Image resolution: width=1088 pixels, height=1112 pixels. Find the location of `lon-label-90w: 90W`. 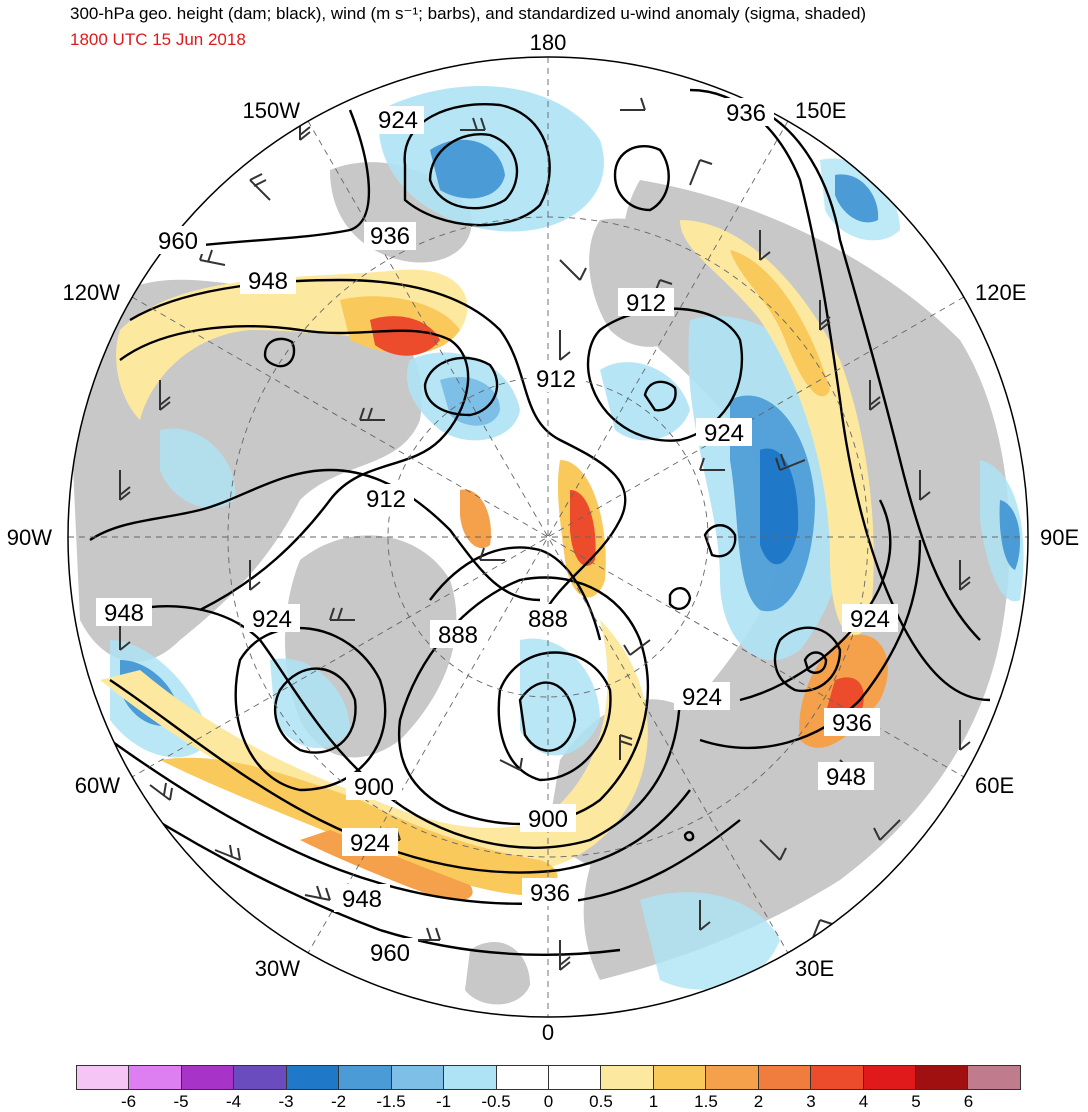

lon-label-90w: 90W is located at coordinates (29, 537).